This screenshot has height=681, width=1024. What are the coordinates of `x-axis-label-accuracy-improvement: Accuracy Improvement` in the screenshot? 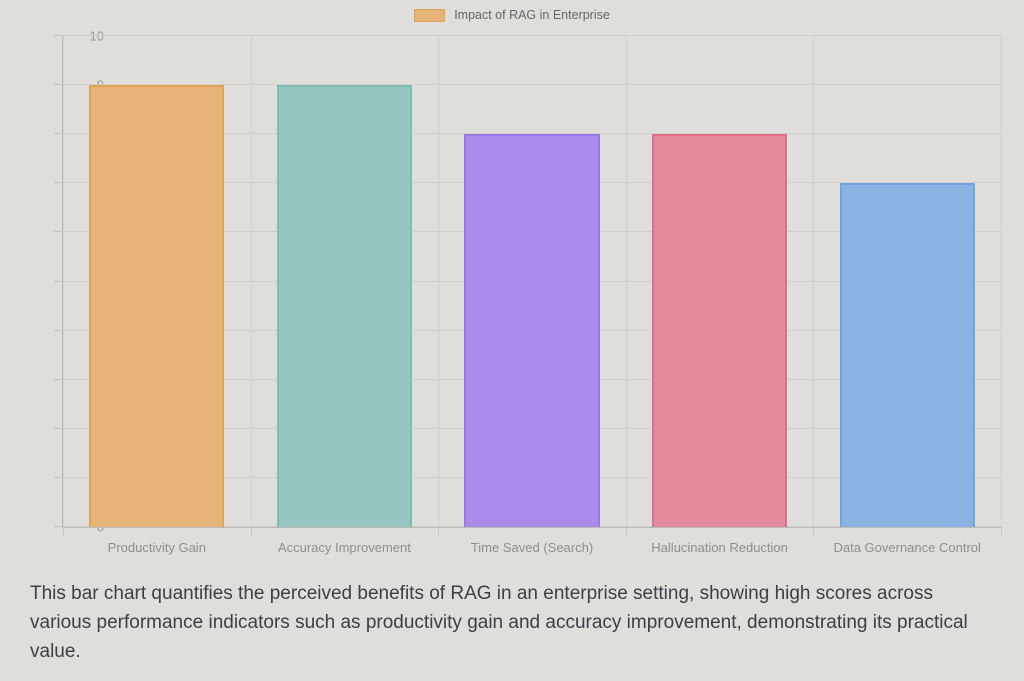 It's located at (344, 547).